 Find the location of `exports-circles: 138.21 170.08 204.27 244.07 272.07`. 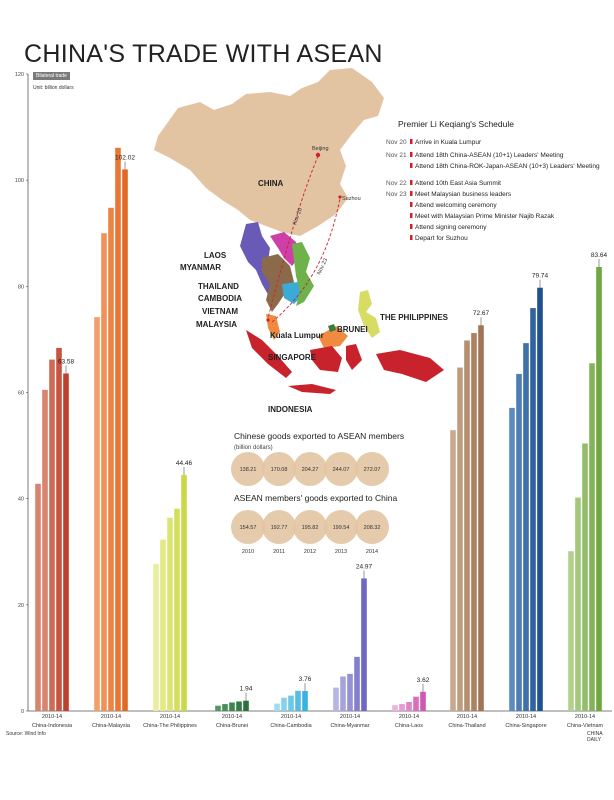

exports-circles: 138.21 170.08 204.27 244.07 272.07 is located at coordinates (310, 469).